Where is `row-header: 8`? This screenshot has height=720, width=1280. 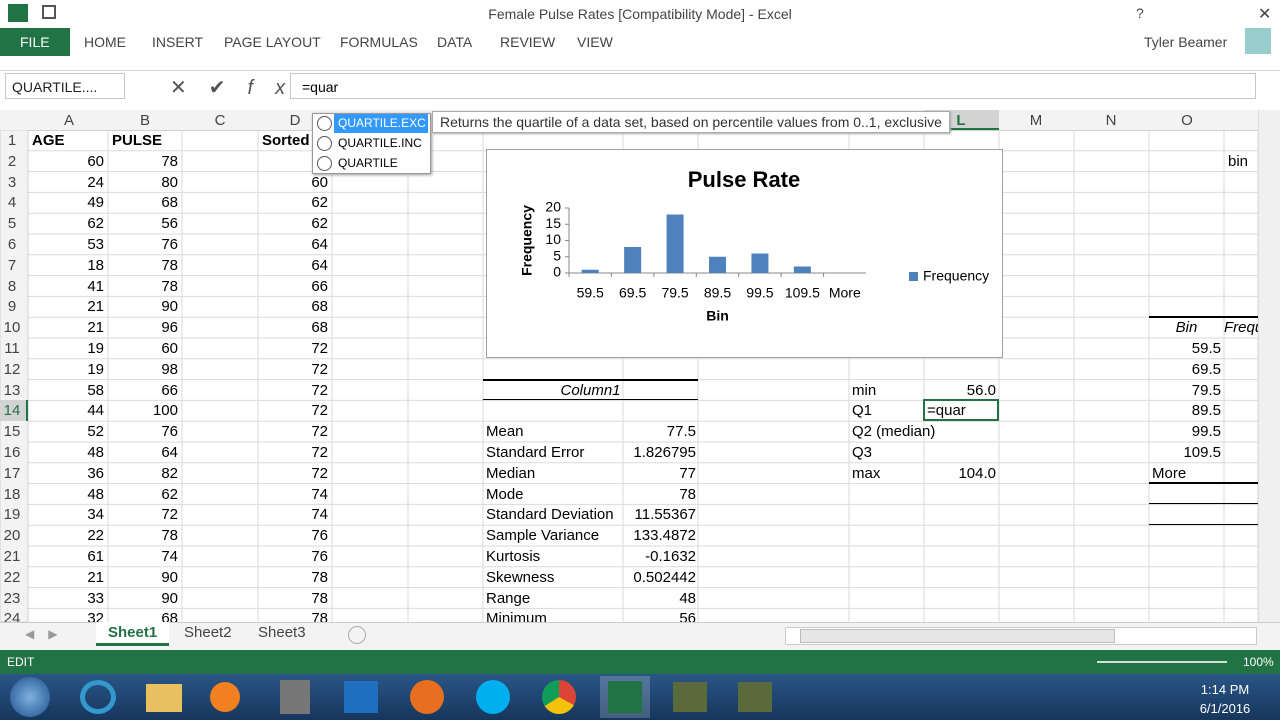
row-header: 8 is located at coordinates (12, 286).